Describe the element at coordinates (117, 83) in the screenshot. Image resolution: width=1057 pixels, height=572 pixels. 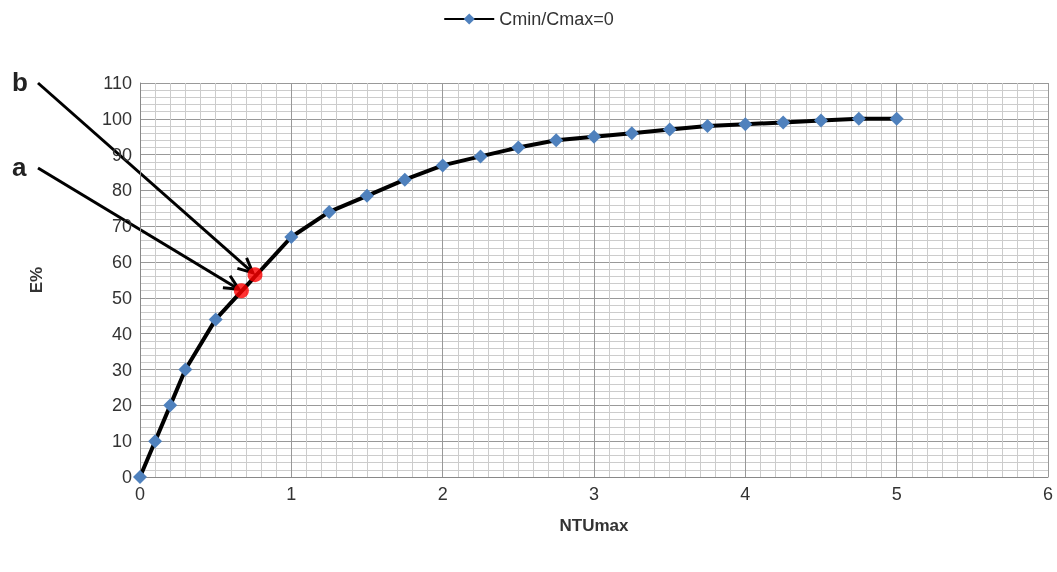
I see `y-tick-label: 110` at that location.